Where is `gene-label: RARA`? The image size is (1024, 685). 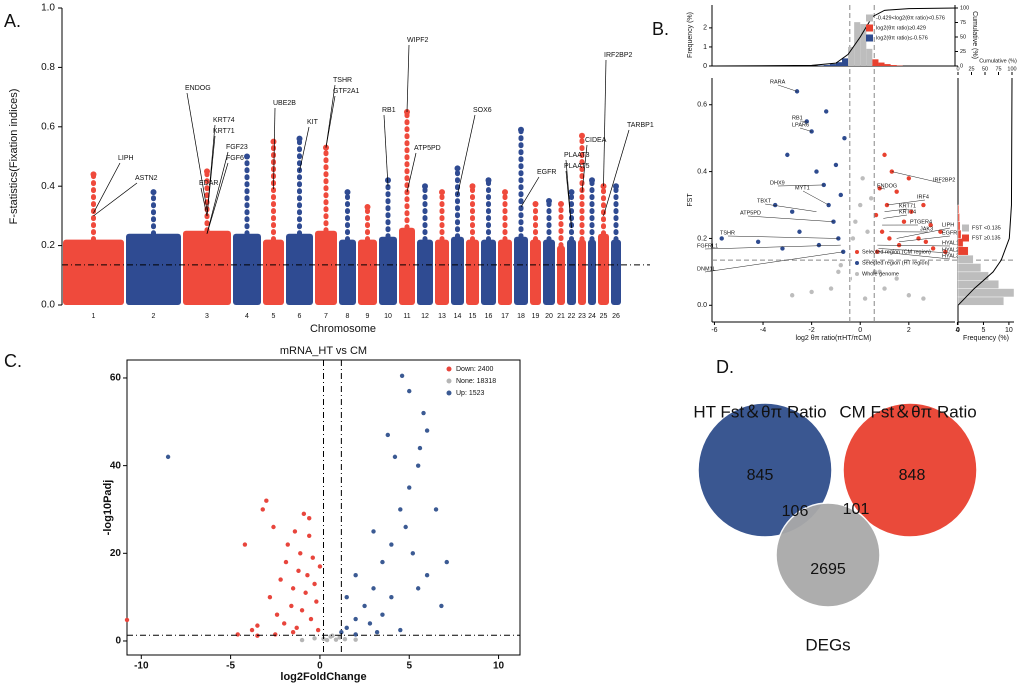
gene-label: RARA is located at coordinates (778, 82).